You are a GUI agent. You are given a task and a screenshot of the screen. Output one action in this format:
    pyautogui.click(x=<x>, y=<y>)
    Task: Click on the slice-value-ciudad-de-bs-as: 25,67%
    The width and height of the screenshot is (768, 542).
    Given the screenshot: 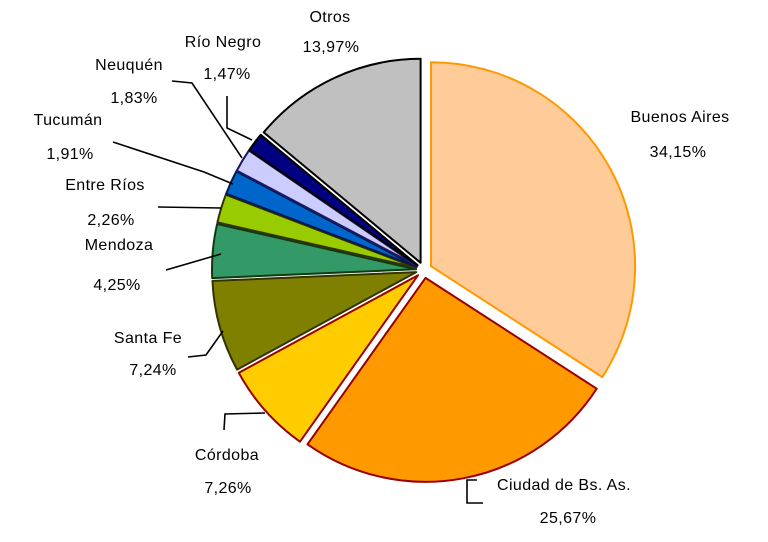 What is the action you would take?
    pyautogui.click(x=568, y=518)
    